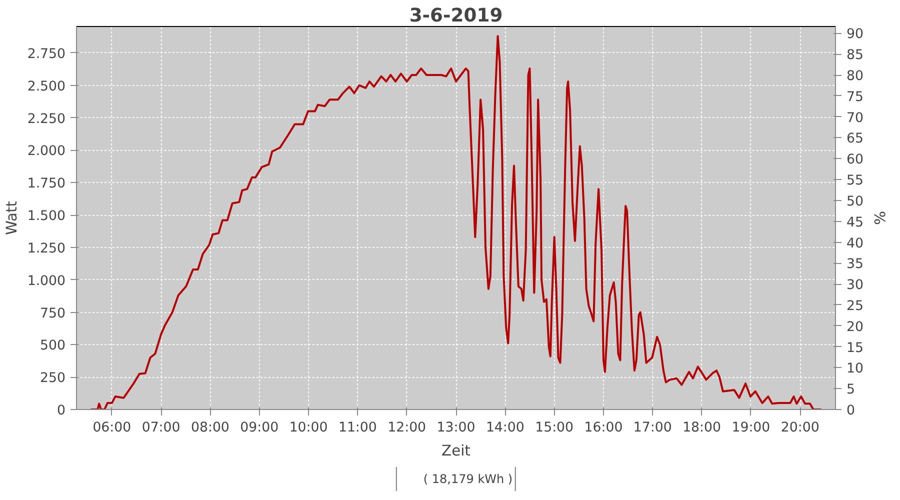 This screenshot has height=500, width=900. I want to click on x-tick-label: 19:00, so click(751, 428).